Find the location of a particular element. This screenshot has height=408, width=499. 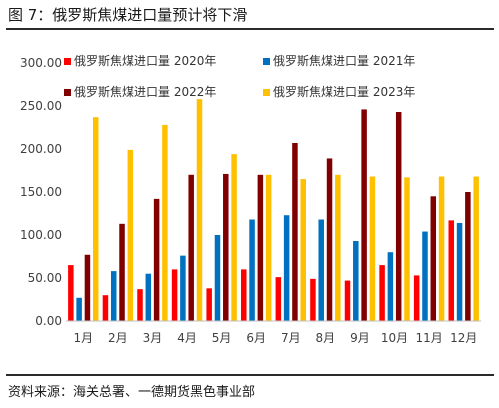

title-divider is located at coordinates (250, 29).